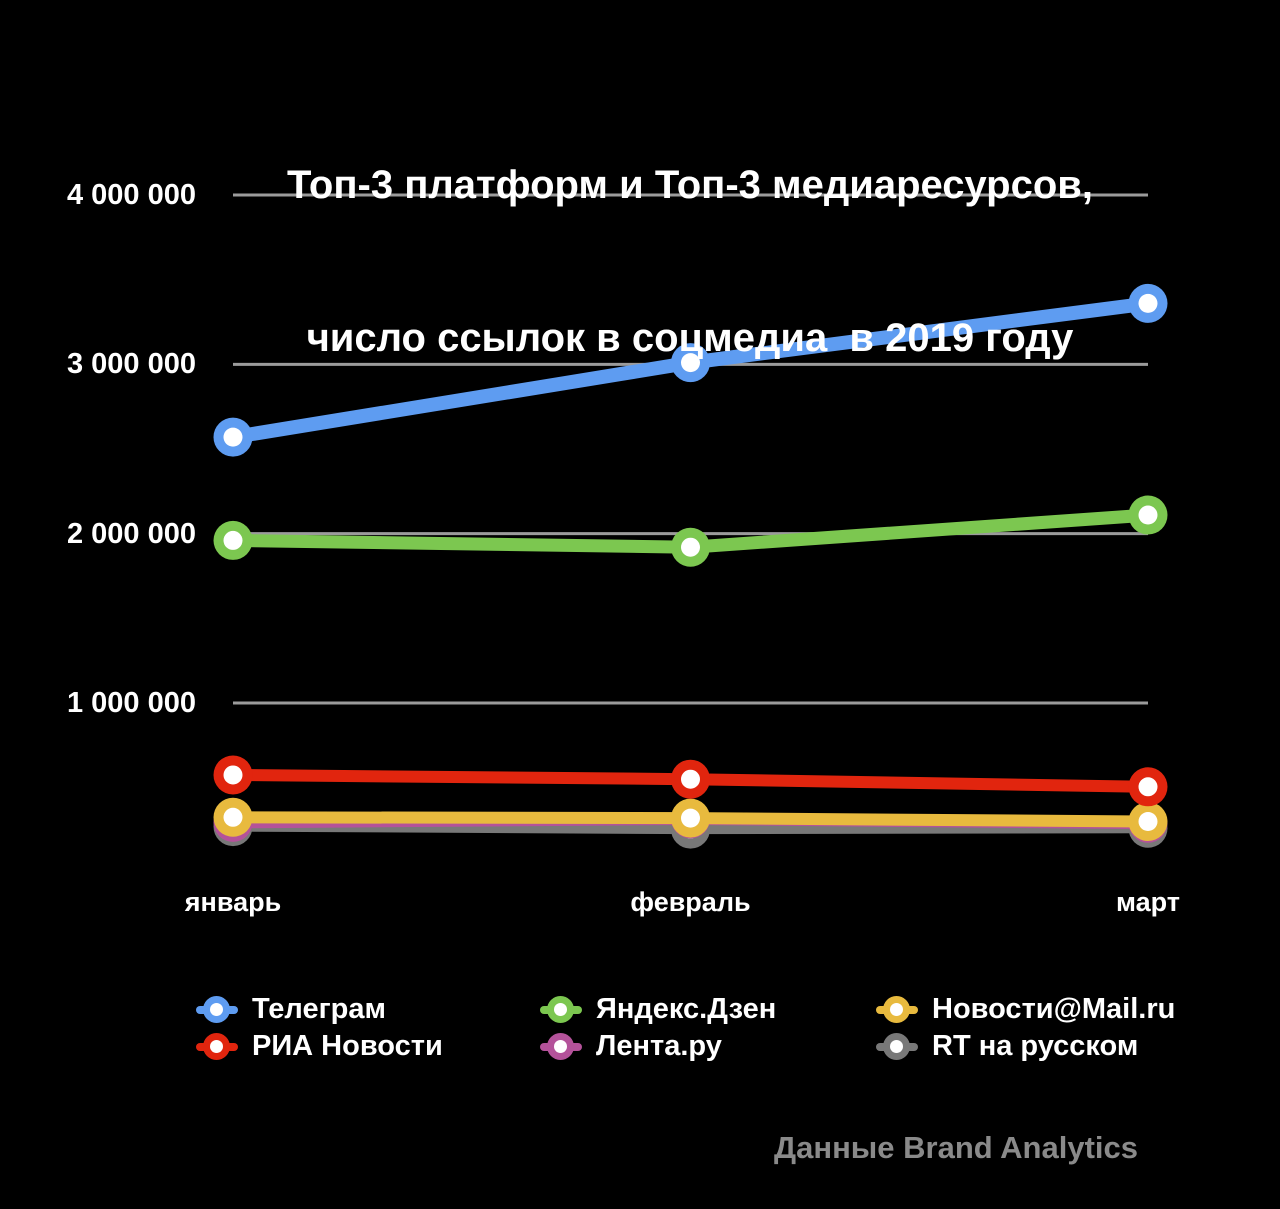 This screenshot has height=1209, width=1280. I want to click on legend-item-yandex-zen: Яндекс.Дзен, so click(658, 1009).